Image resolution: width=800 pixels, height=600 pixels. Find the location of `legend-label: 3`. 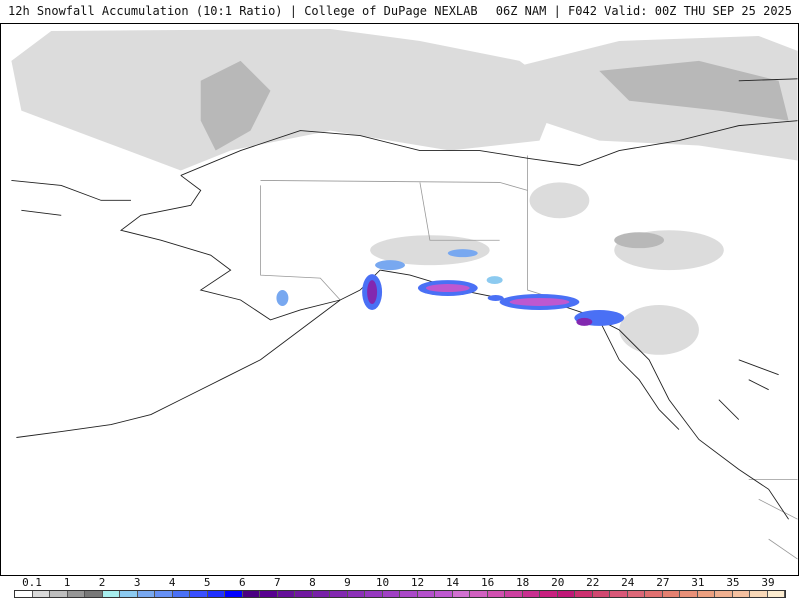

legend-label: 3 is located at coordinates (137, 582).